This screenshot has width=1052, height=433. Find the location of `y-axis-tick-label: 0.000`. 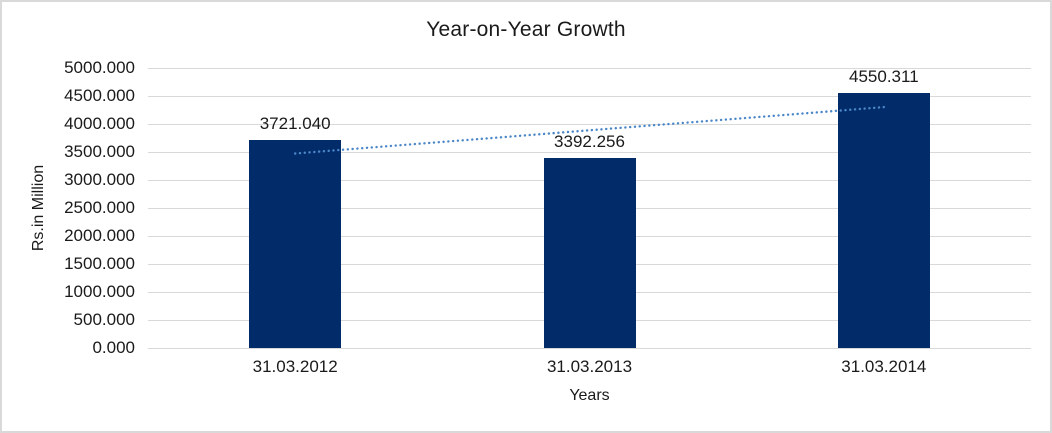

y-axis-tick-label: 0.000 is located at coordinates (113, 347).